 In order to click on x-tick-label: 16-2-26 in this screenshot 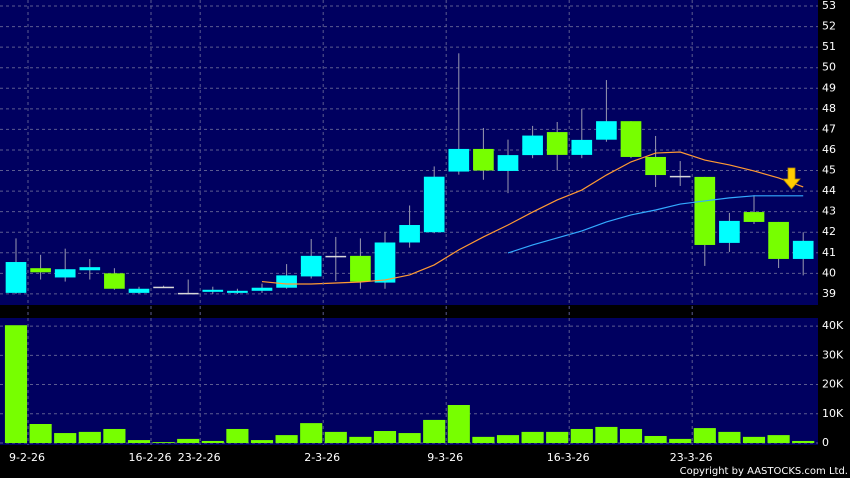, I will do `click(150, 457)`.